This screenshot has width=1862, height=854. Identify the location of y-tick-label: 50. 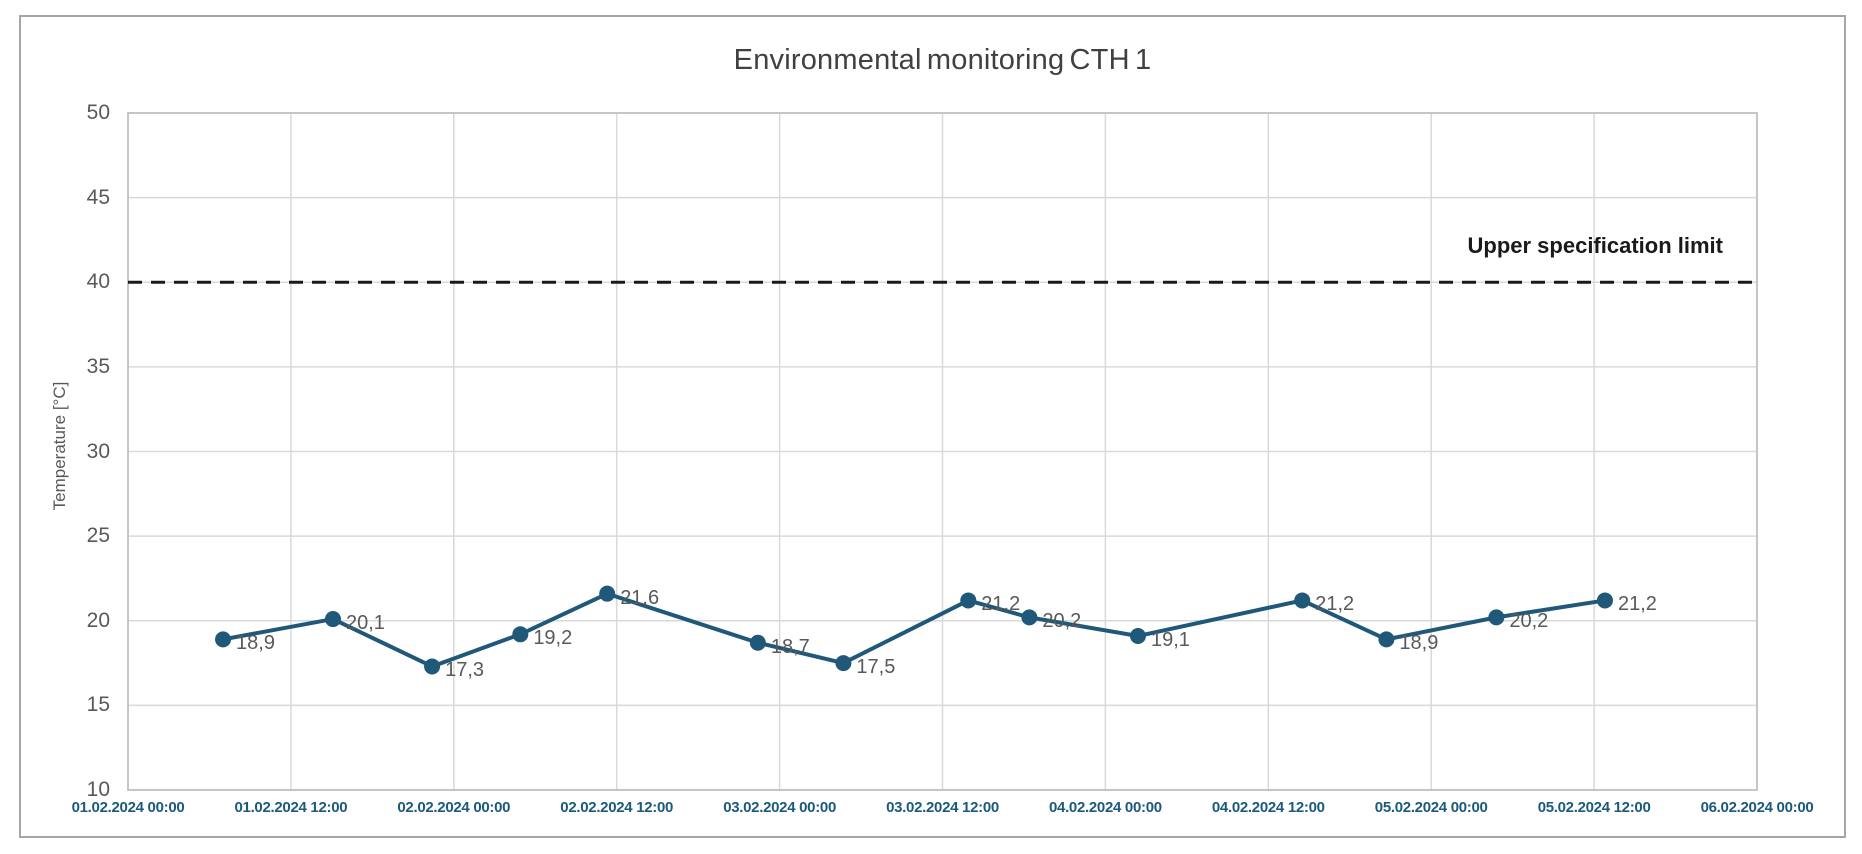
(98, 112).